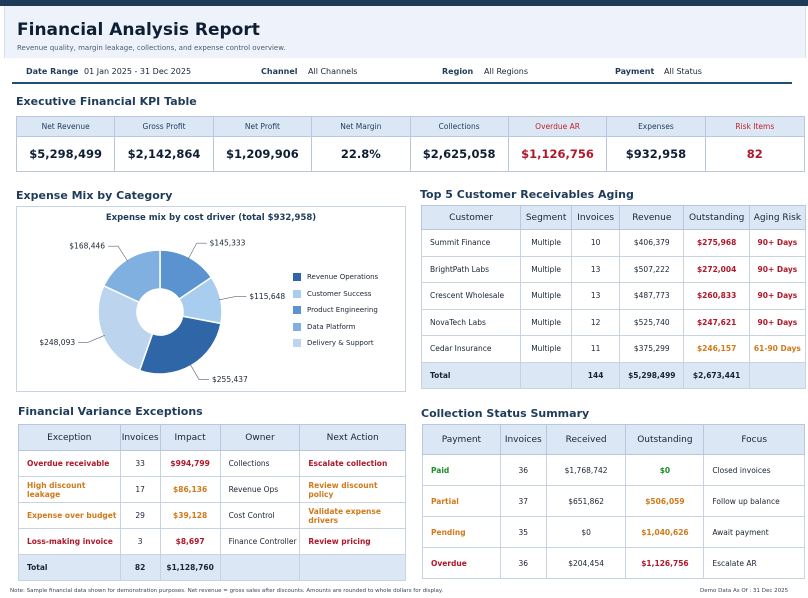  Describe the element at coordinates (652, 375) in the screenshot. I see `total-revenue: $5,298,499` at that location.